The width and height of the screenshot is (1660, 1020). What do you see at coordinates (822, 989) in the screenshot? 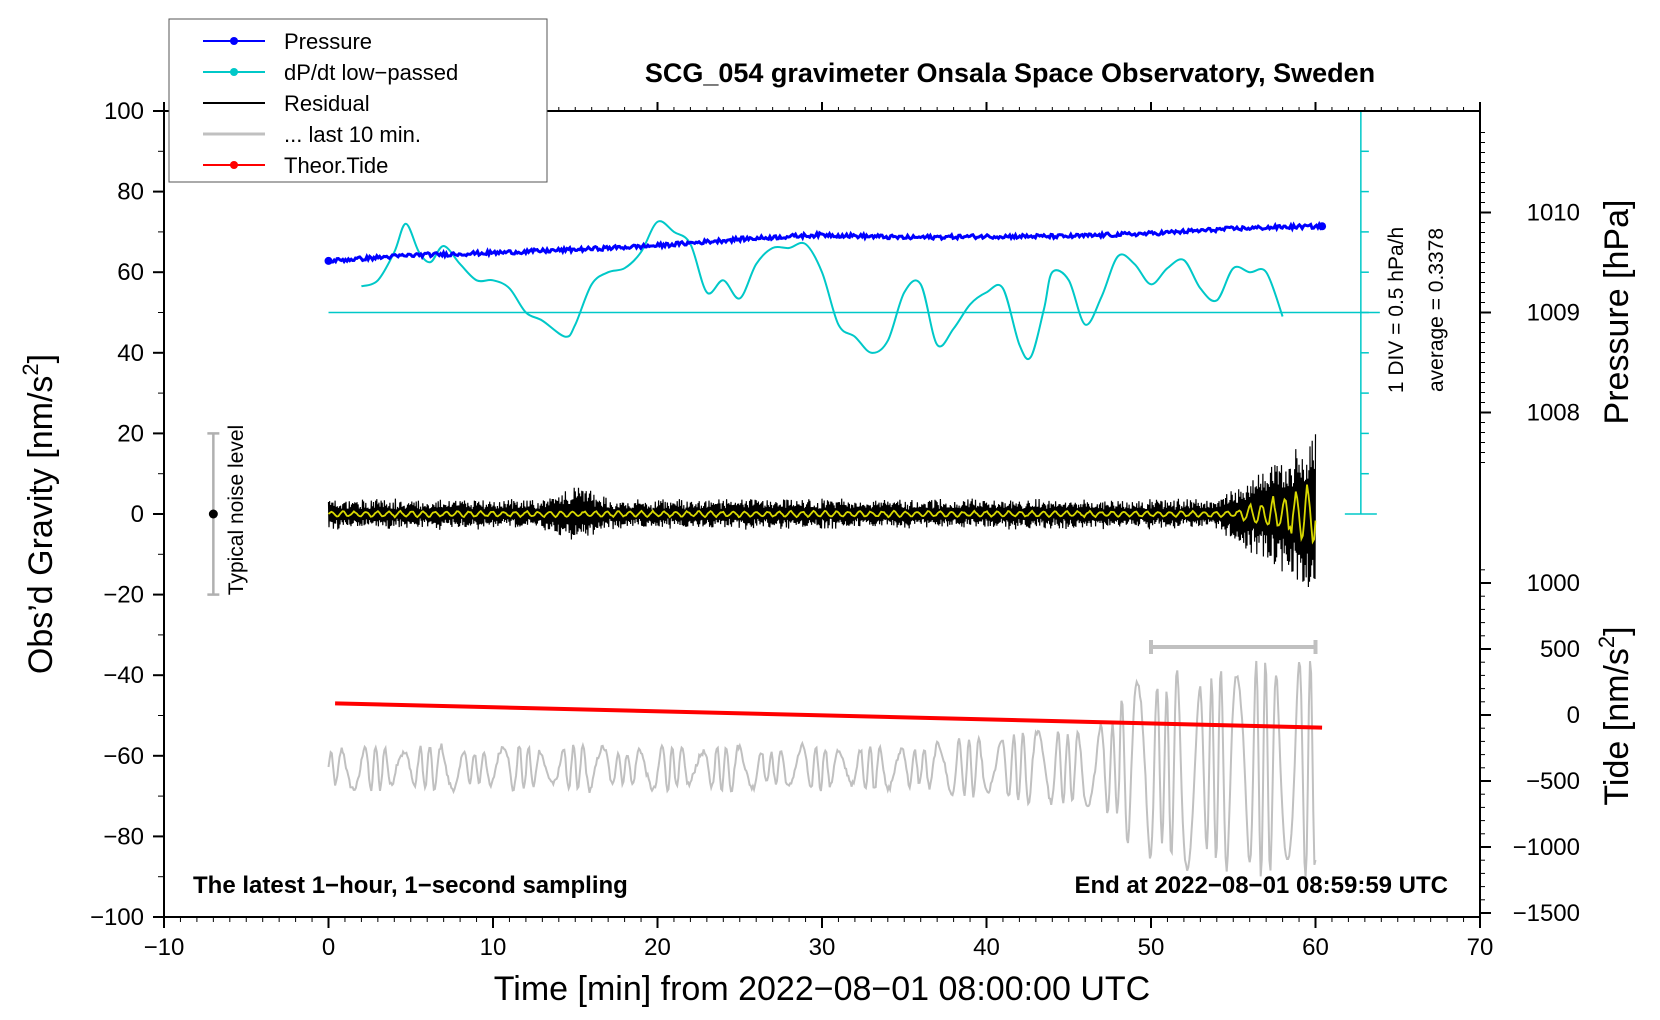
I see `x-axis-title: Time [min] from 2022−08−01 08:00:00 UTC` at bounding box center [822, 989].